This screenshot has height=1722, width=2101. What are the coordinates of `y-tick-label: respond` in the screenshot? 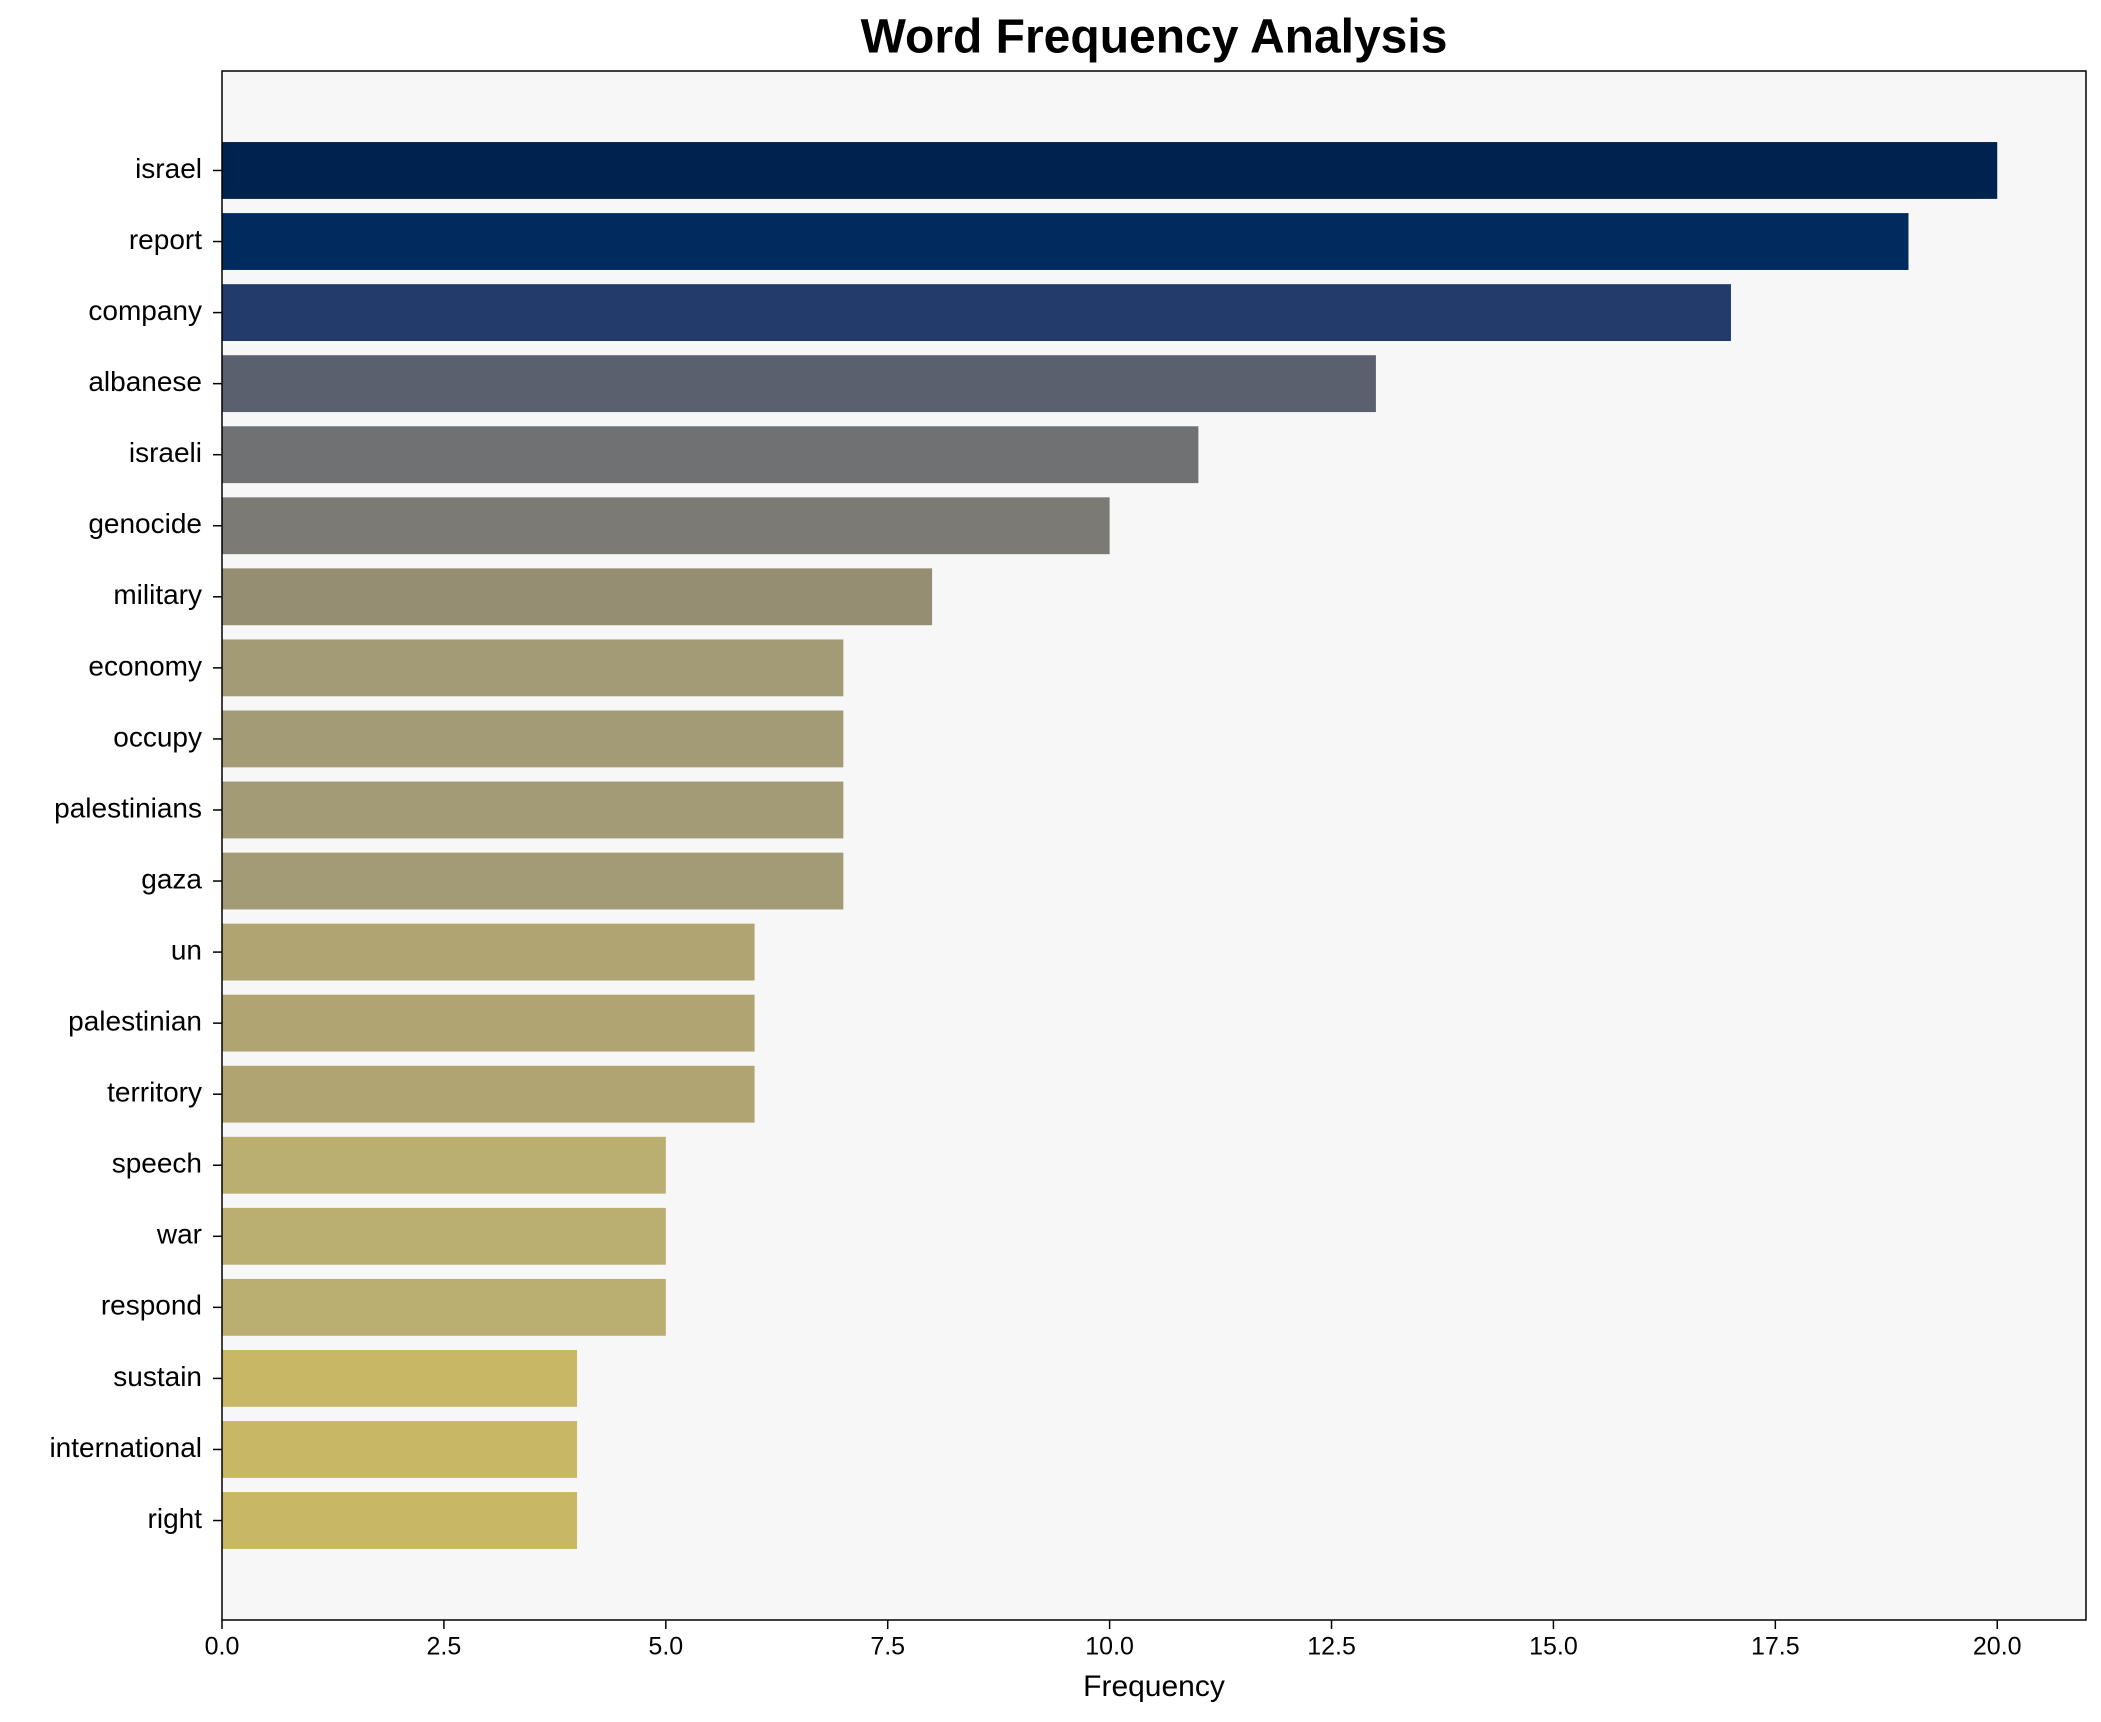 It's located at (151, 1305).